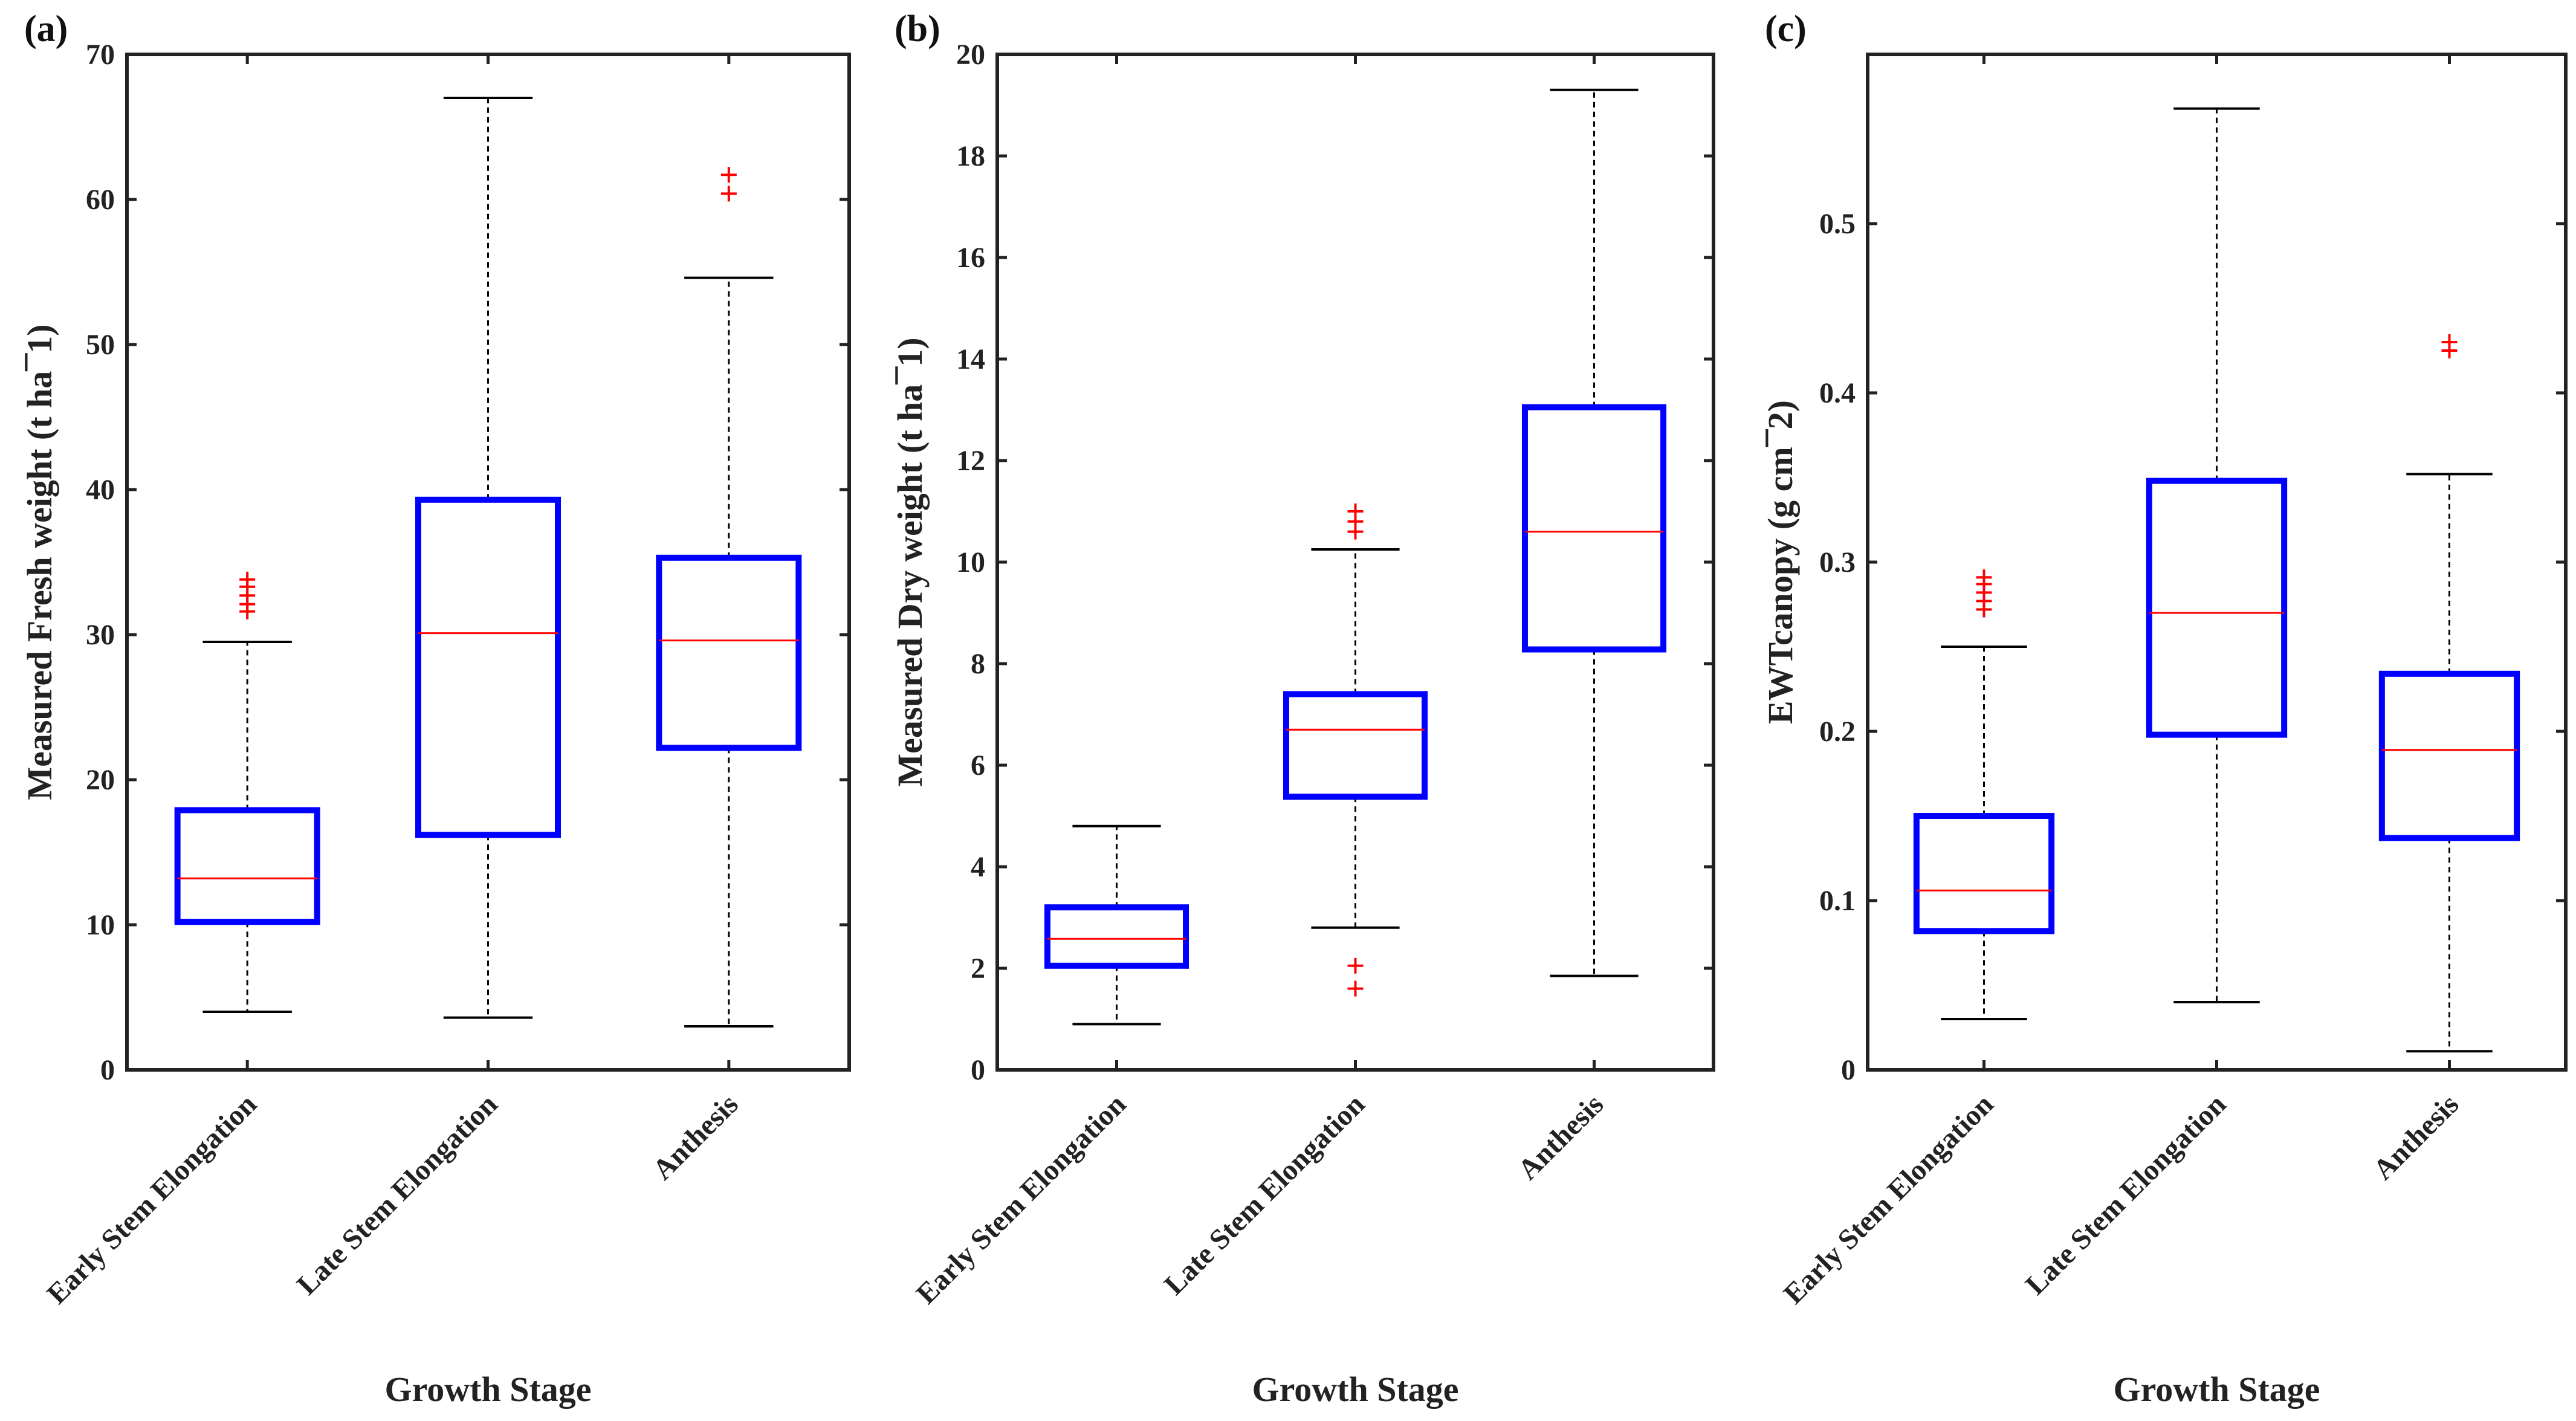 The height and width of the screenshot is (1421, 2576). Describe the element at coordinates (39, 562) in the screenshot. I see `y-axis-title: Measured Fresh weight (t ha¯1)` at that location.